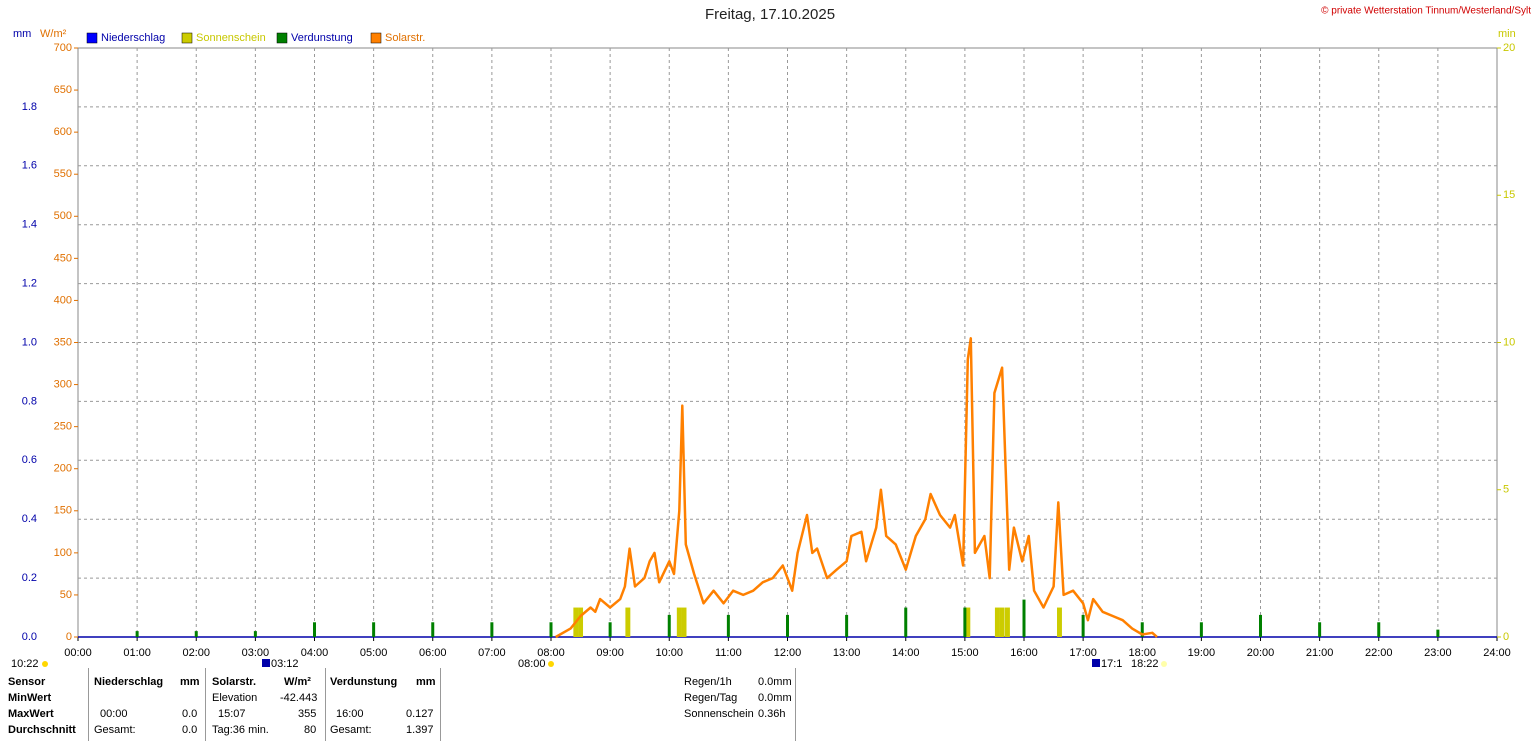 Image resolution: width=1536 pixels, height=741 pixels. Describe the element at coordinates (63, 90) in the screenshot. I see `y3-tick-label: 650` at that location.